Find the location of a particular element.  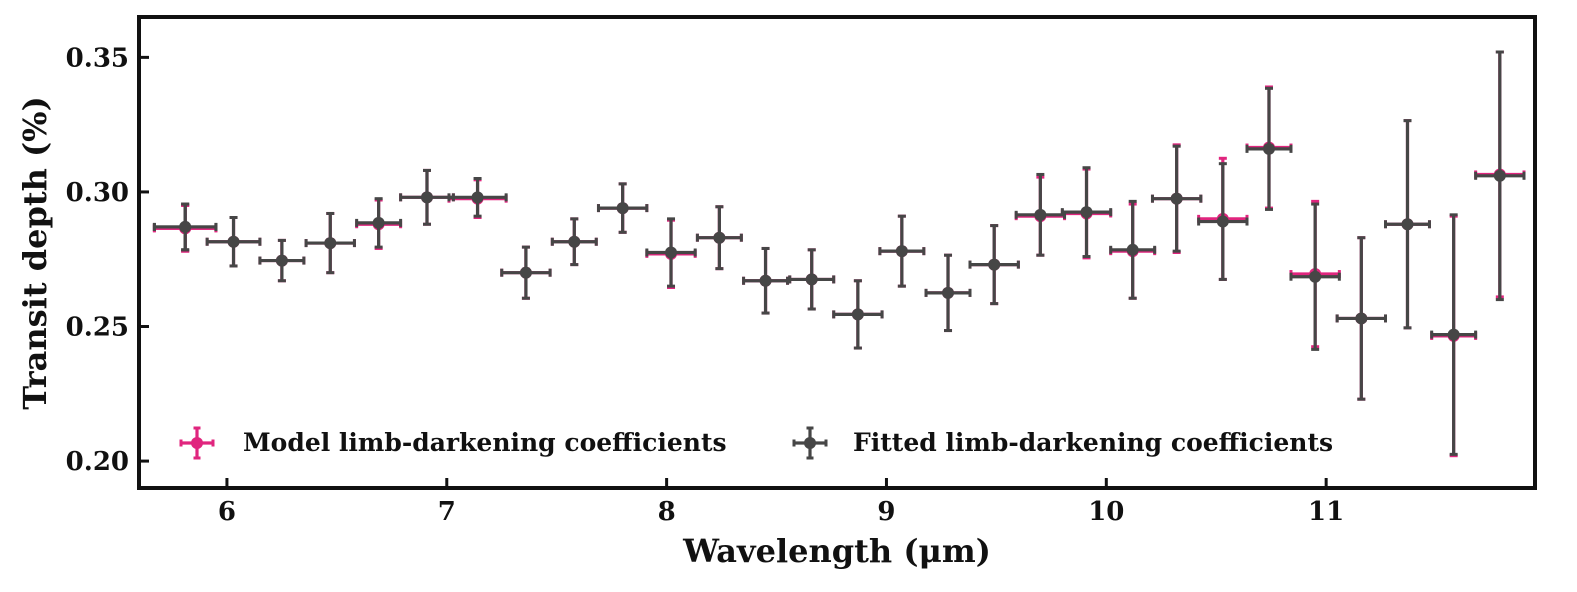

legend-marker-fitted is located at coordinates (810, 443).